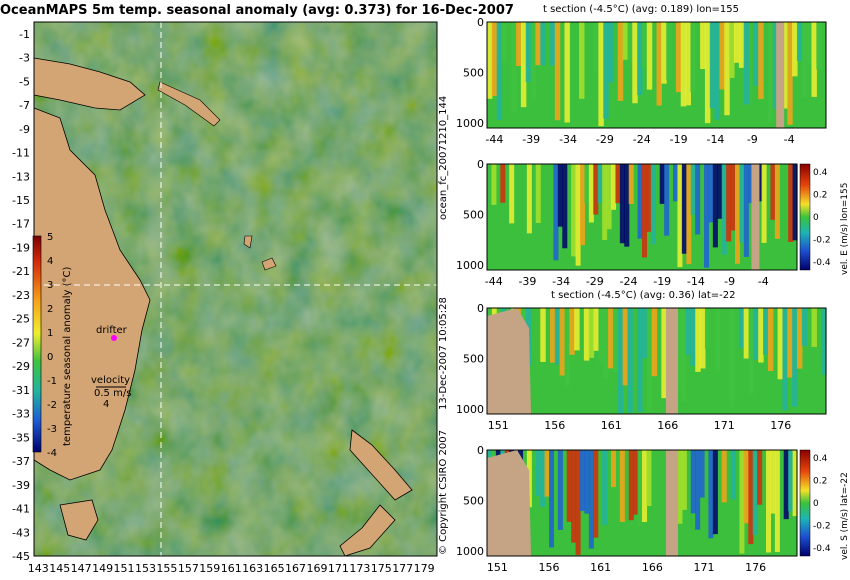  Describe the element at coordinates (527, 281) in the screenshot. I see `x-tick-label: -39` at that location.